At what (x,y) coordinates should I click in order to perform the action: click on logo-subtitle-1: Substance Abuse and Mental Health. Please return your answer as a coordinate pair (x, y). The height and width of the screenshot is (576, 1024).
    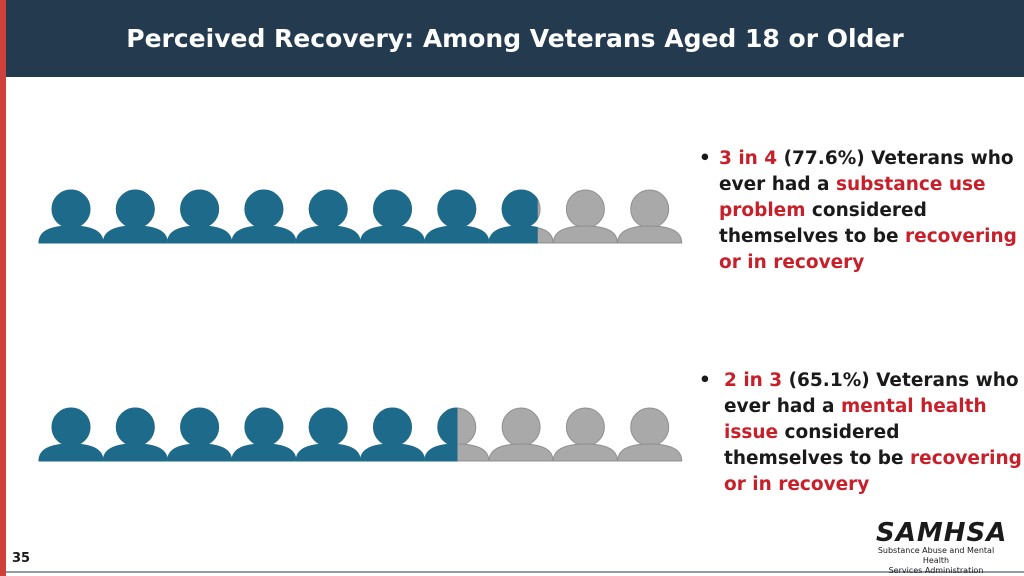
    Looking at the image, I should click on (936, 555).